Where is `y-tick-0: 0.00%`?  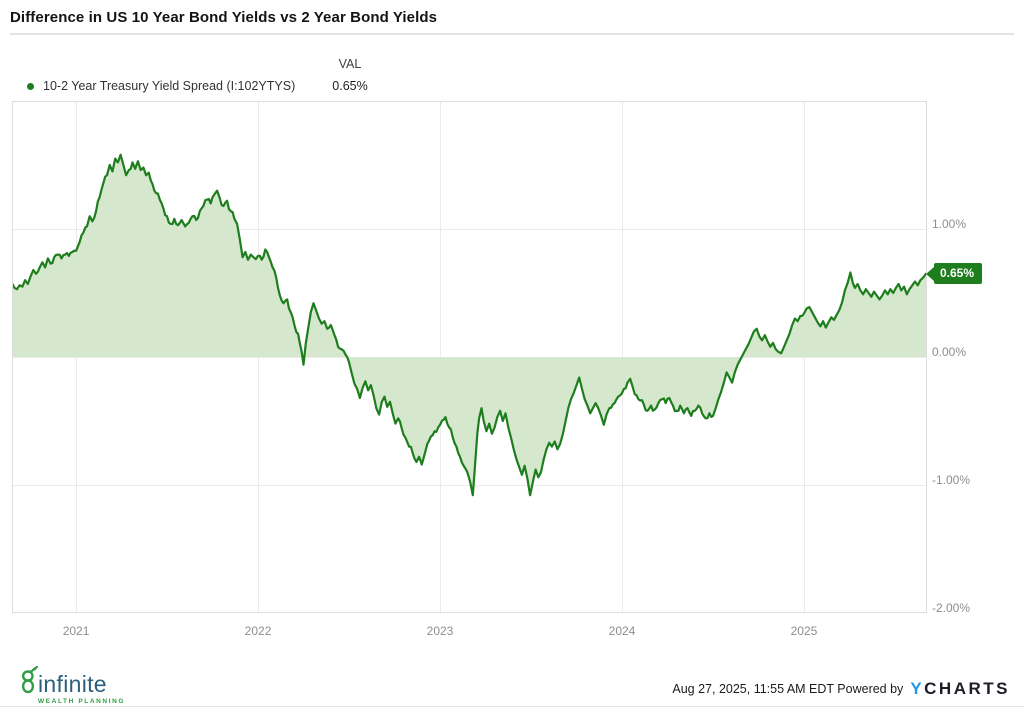 y-tick-0: 0.00% is located at coordinates (949, 352).